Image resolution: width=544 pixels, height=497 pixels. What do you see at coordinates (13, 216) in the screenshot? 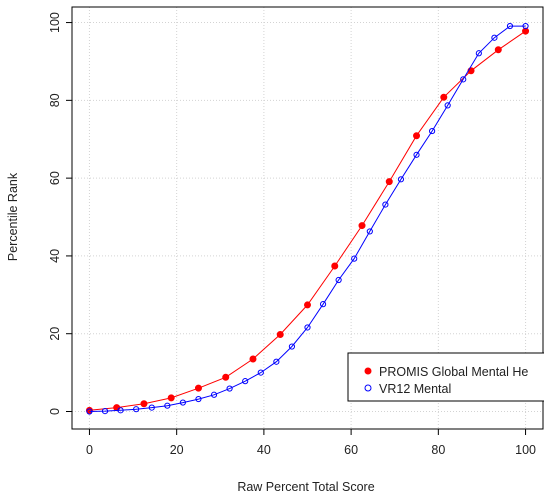
I see `y-axis-title: Percentile Rank` at bounding box center [13, 216].